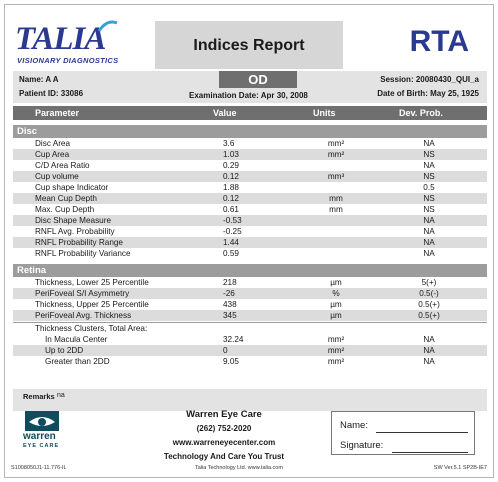 This screenshot has height=482, width=498. I want to click on clinic-name: Warren Eye Care, so click(224, 414).